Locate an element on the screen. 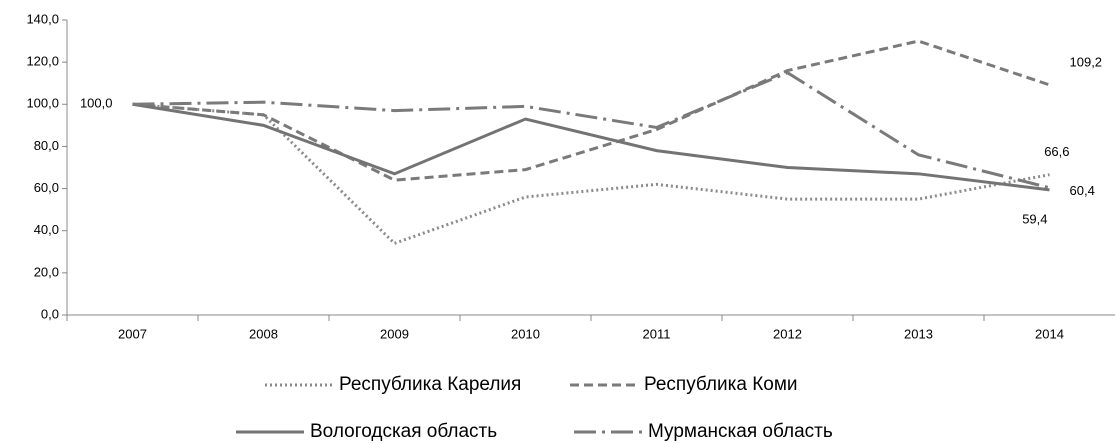 The image size is (1116, 443). data-label: 66,6 is located at coordinates (1056, 151).